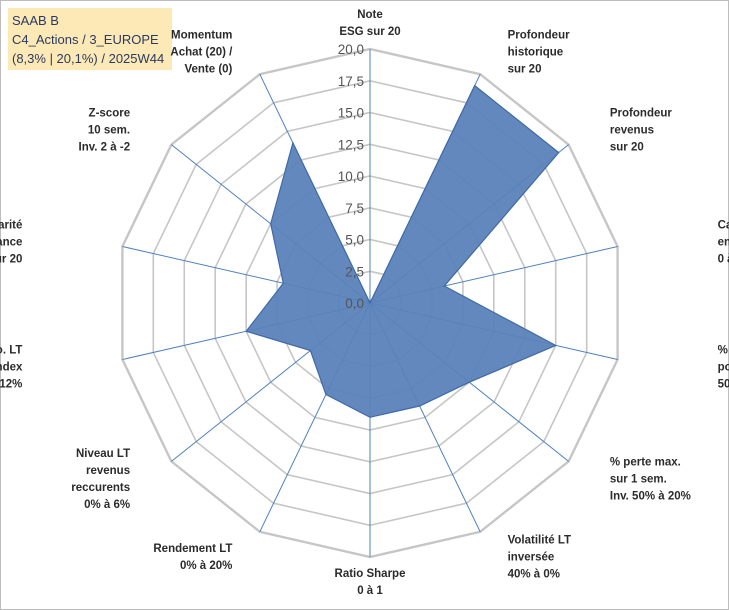 The height and width of the screenshot is (610, 729). I want to click on axis-label-line: Perfo. LT, so click(11, 350).